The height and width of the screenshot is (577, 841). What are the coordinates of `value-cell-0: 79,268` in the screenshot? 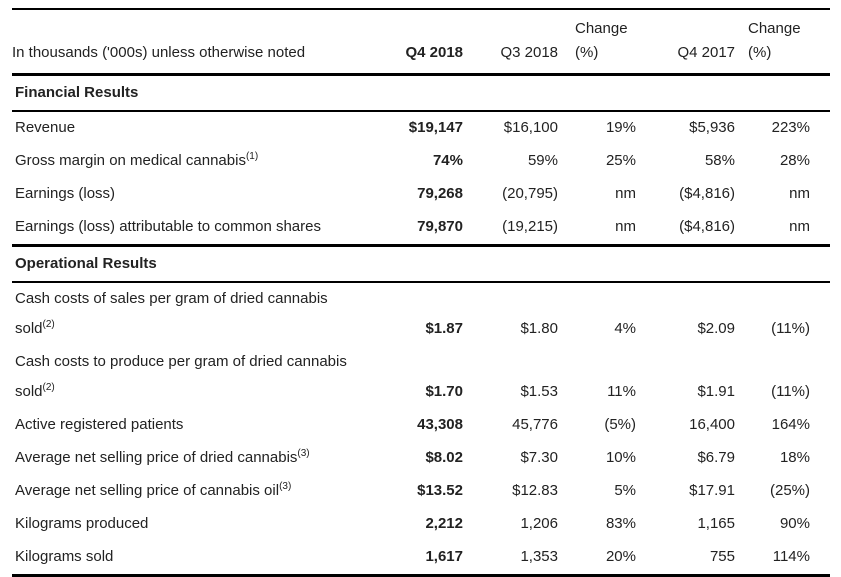 It's located at (440, 193).